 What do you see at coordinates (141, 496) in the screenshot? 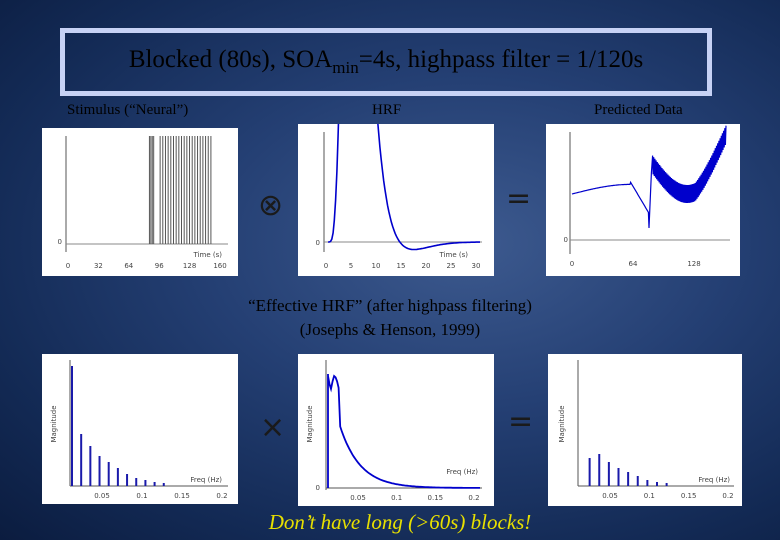
I see `spec1-tick-label: 0.1` at bounding box center [141, 496].